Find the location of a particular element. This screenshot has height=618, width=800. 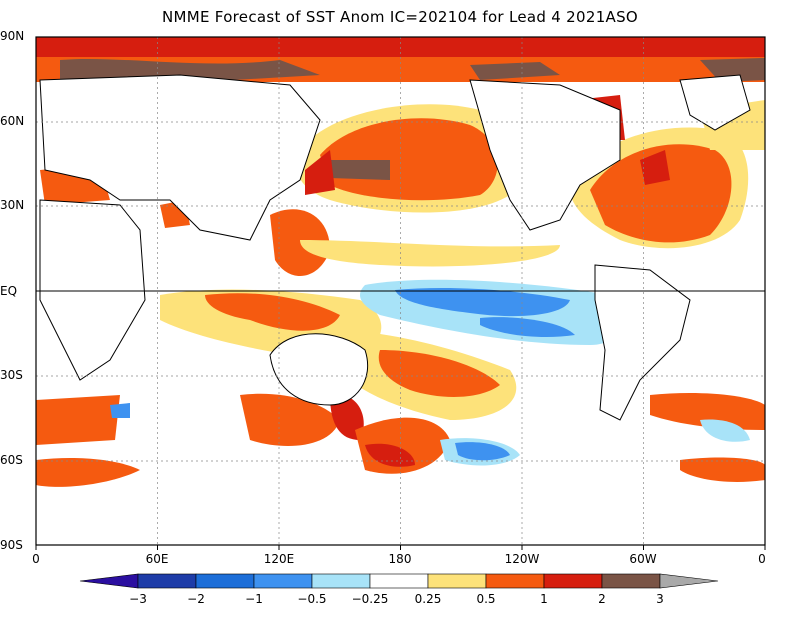

north-america-outline is located at coordinates (545, 155).